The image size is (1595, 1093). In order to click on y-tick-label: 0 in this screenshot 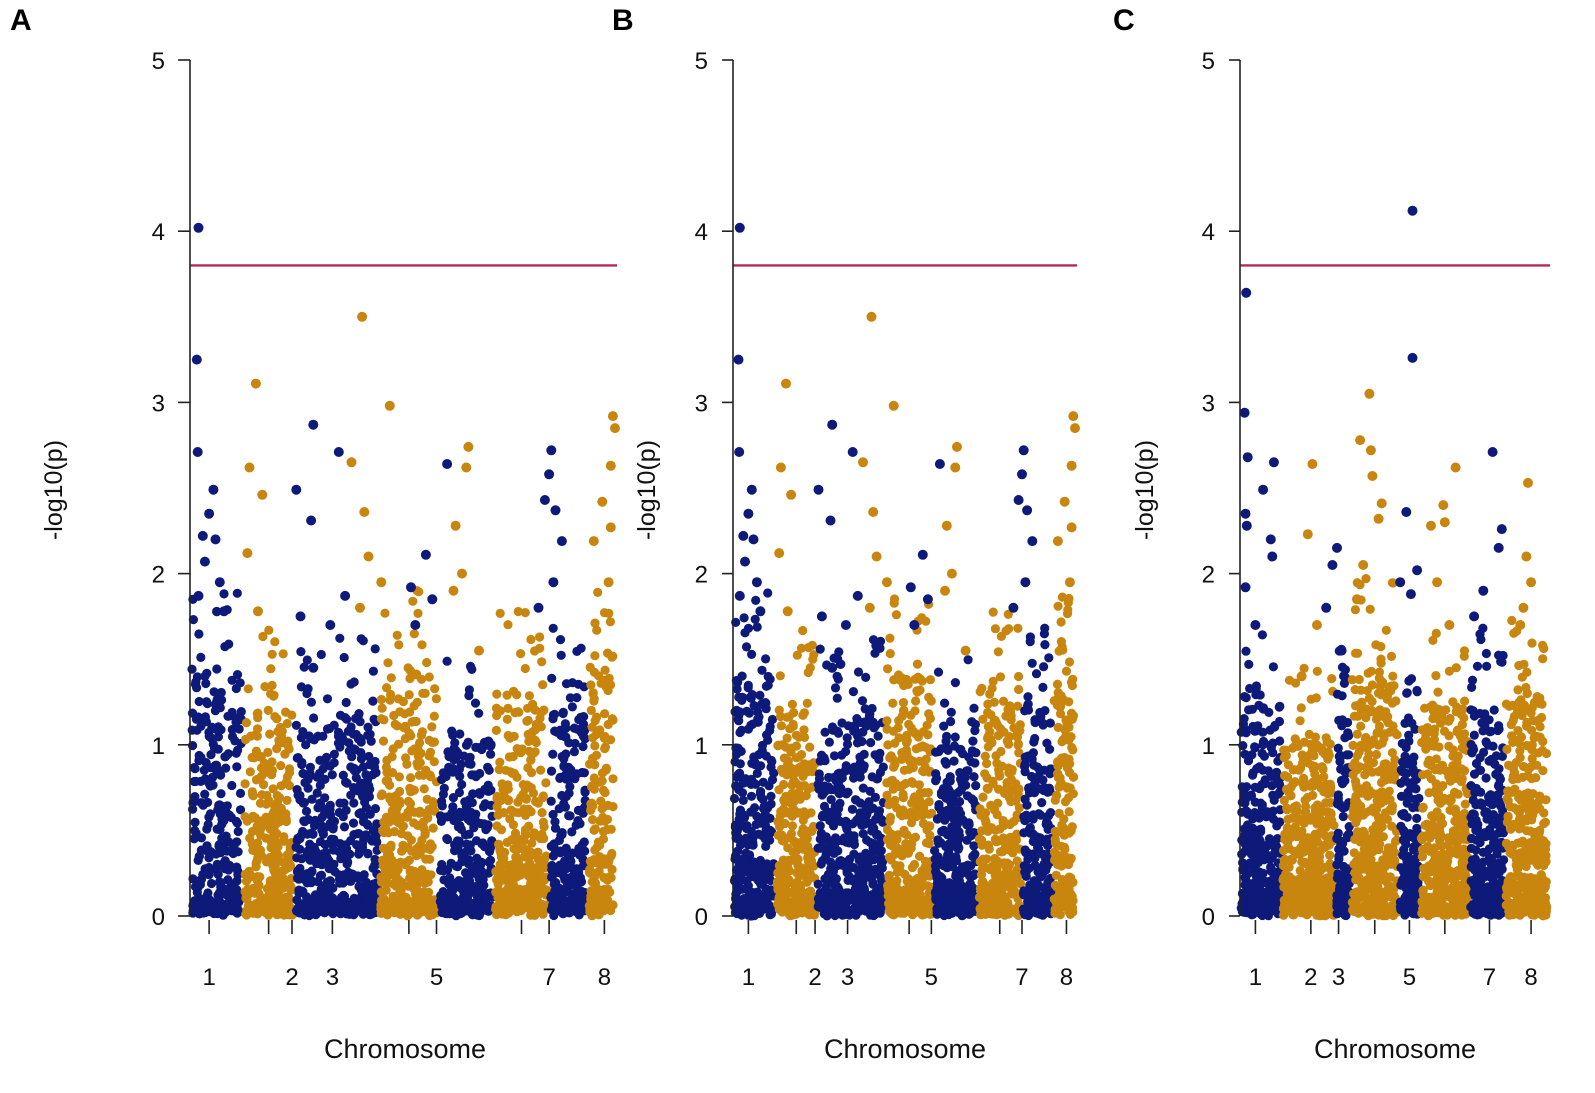, I will do `click(158, 917)`.